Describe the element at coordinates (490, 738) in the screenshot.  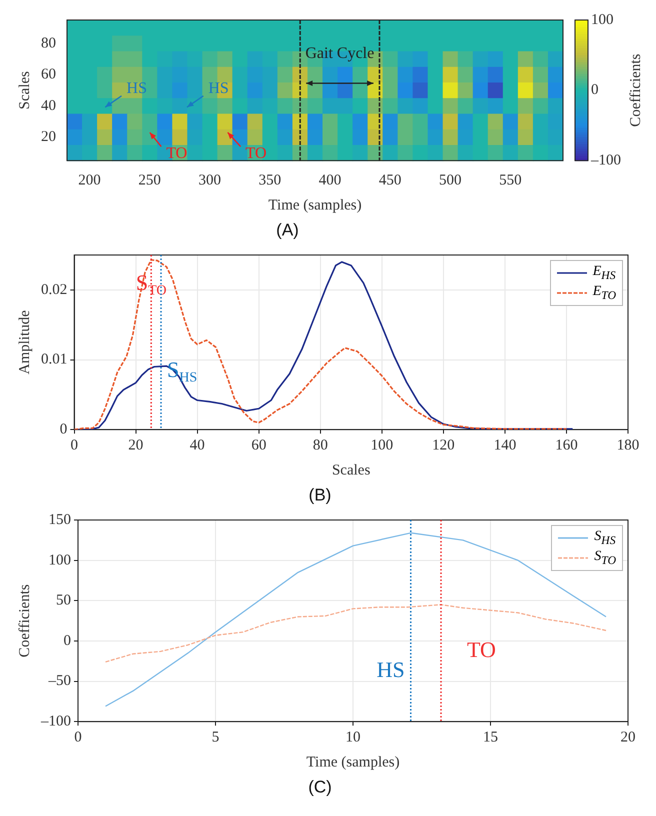
I see `x-tick-label: 15` at that location.